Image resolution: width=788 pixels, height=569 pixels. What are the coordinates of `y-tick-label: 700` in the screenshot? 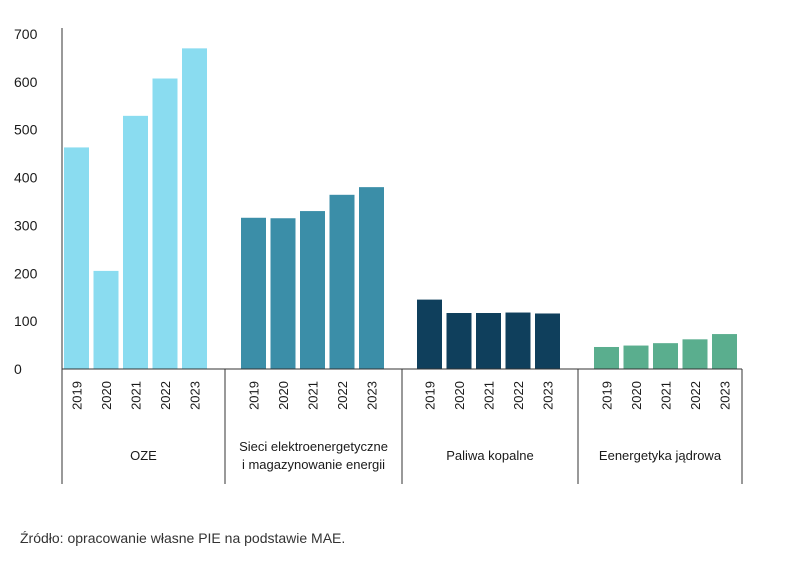 It's located at (26, 34).